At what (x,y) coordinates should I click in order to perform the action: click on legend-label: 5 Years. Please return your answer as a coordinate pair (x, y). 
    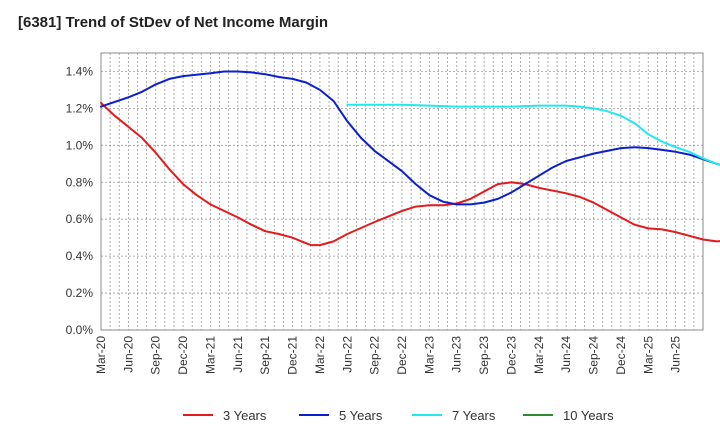
    Looking at the image, I should click on (361, 415).